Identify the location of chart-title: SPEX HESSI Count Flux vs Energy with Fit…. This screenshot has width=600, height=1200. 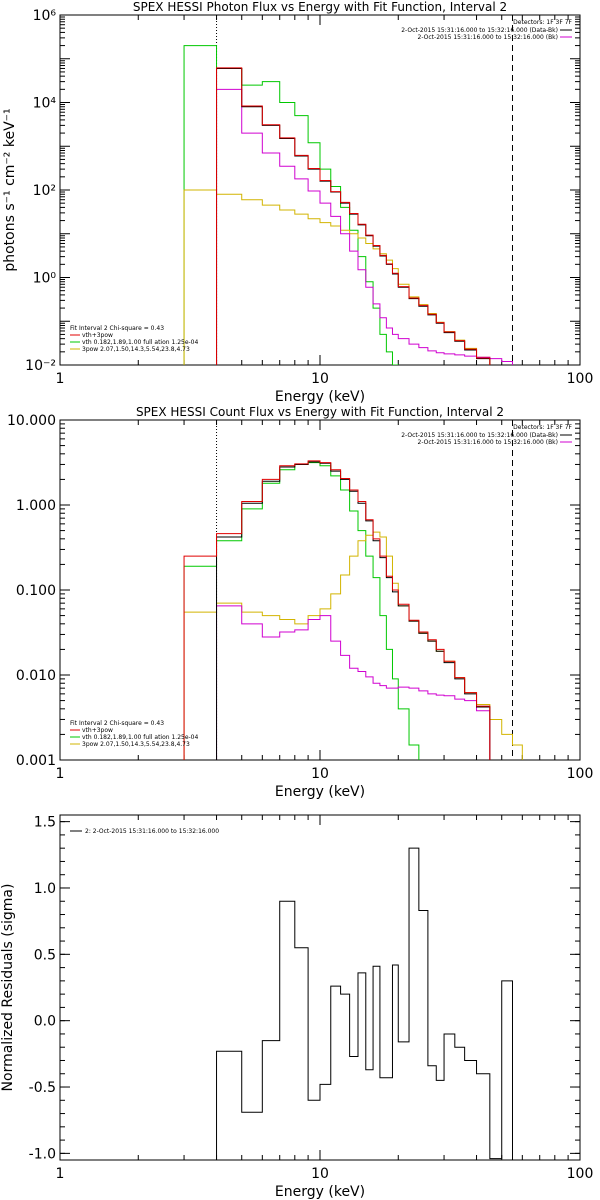
(320, 412).